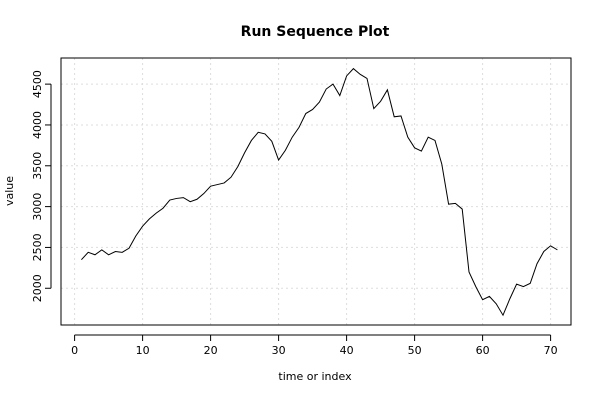  What do you see at coordinates (347, 350) in the screenshot?
I see `x-tick-label: 40` at bounding box center [347, 350].